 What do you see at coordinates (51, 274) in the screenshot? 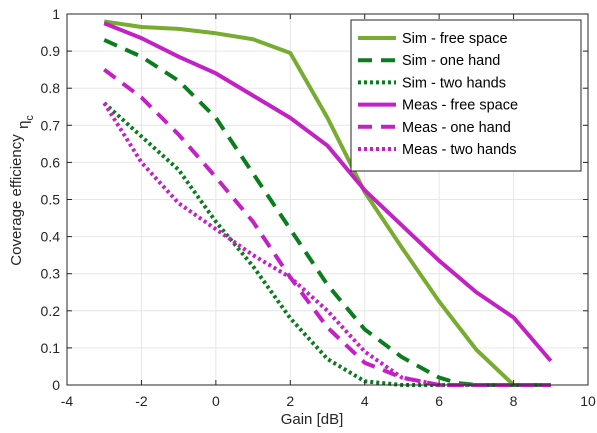
I see `y-tick-label: 0.3` at bounding box center [51, 274].